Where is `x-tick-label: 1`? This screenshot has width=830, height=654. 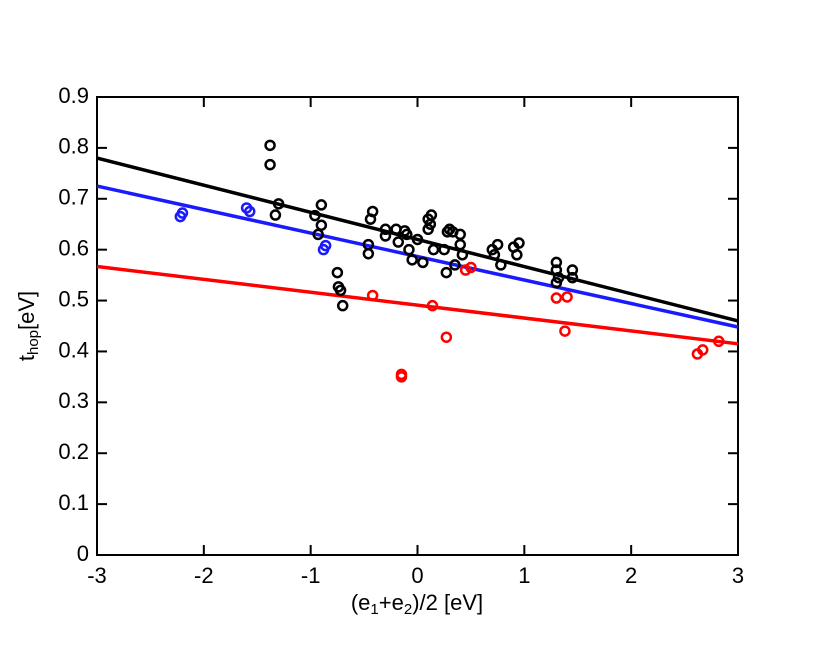
x-tick-label: 1 is located at coordinates (524, 575).